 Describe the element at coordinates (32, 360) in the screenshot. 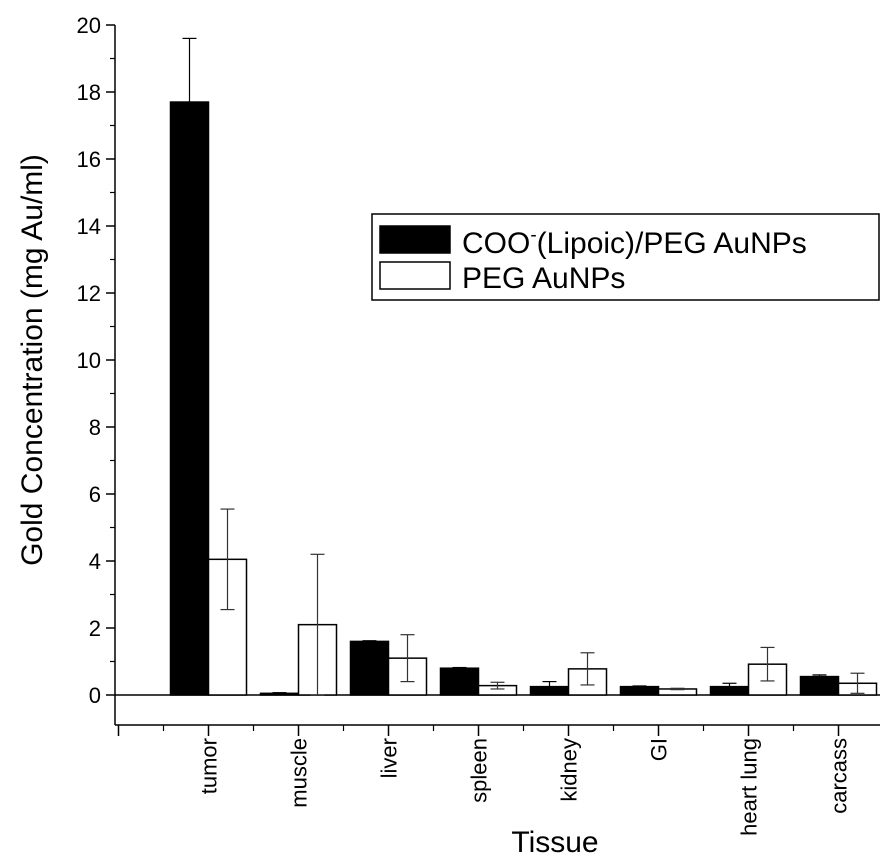

I see `y-axis-title: Gold Concentration (mg Au/ml)` at that location.